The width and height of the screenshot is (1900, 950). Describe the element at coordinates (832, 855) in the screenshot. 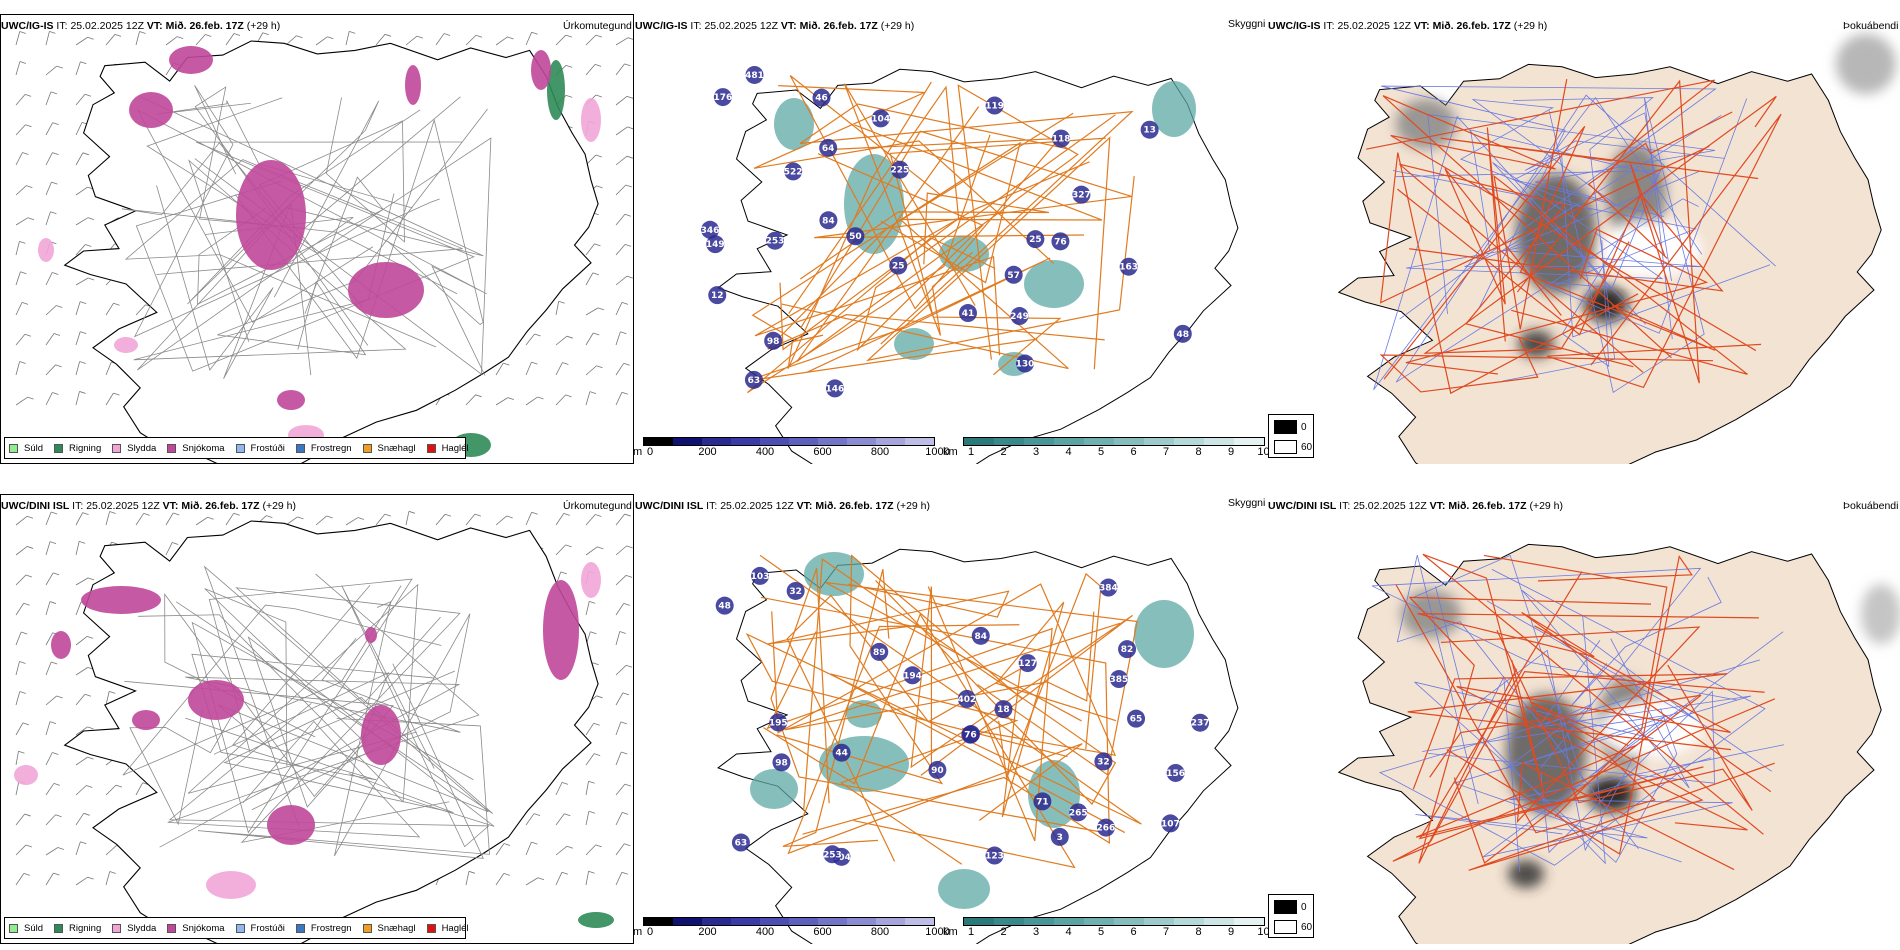

I see `svg-text: 253` at that location.